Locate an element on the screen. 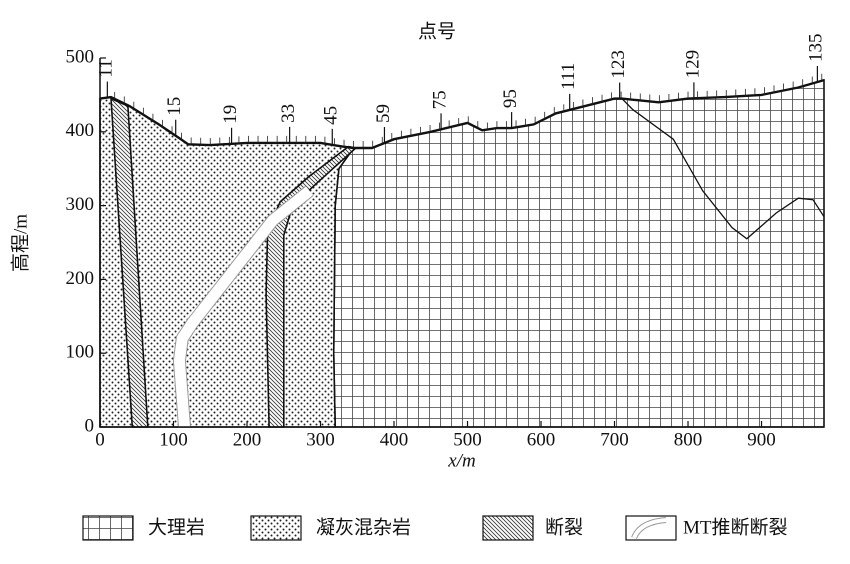 This screenshot has width=850, height=564. x-tick-label: 500 is located at coordinates (467, 439).